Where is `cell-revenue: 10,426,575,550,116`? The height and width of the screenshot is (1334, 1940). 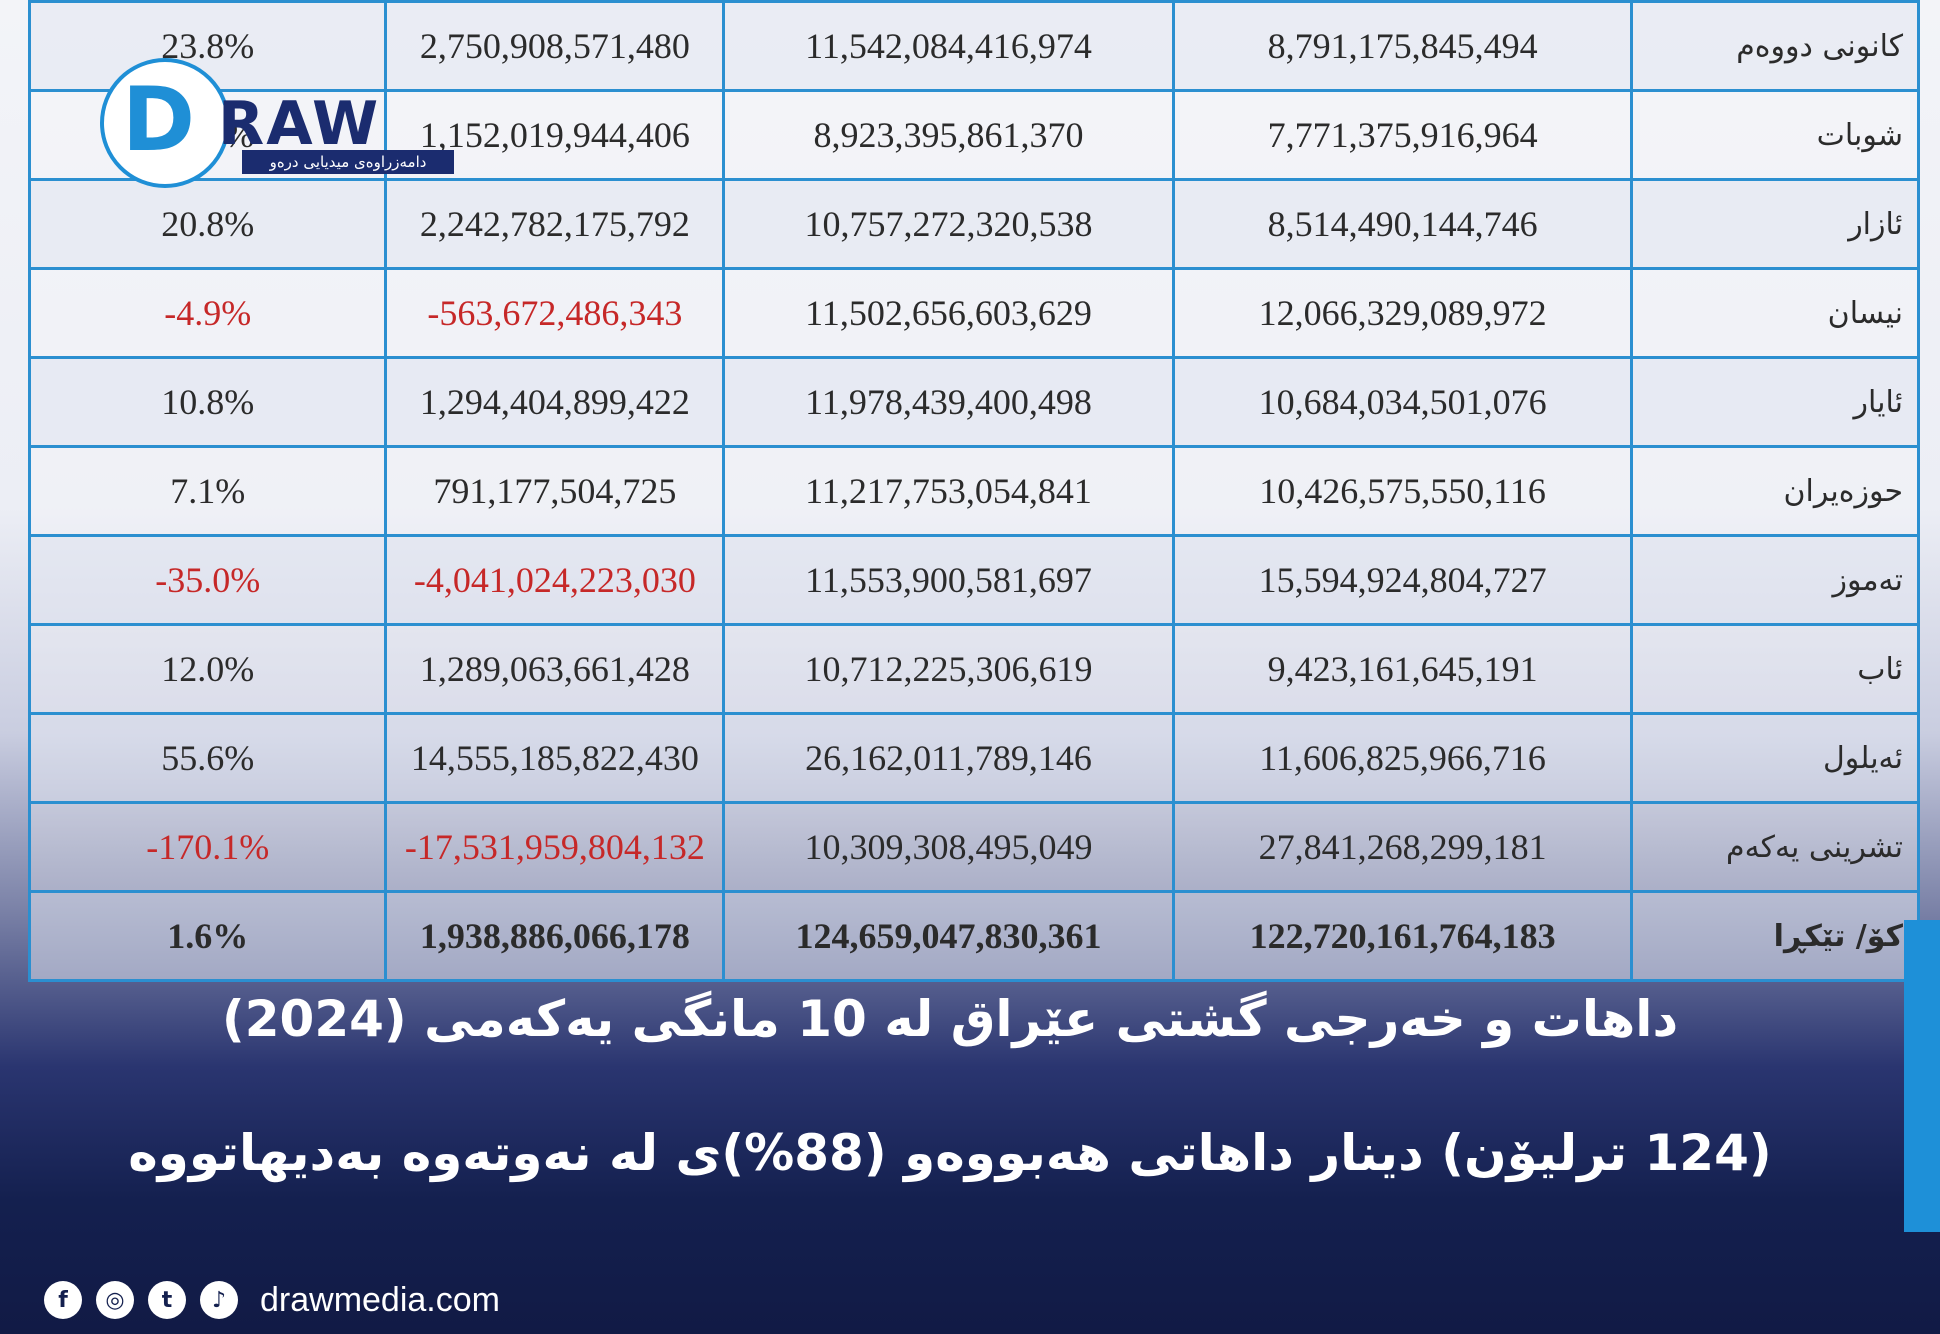
cell-revenue: 10,426,575,550,116 is located at coordinates (1402, 491).